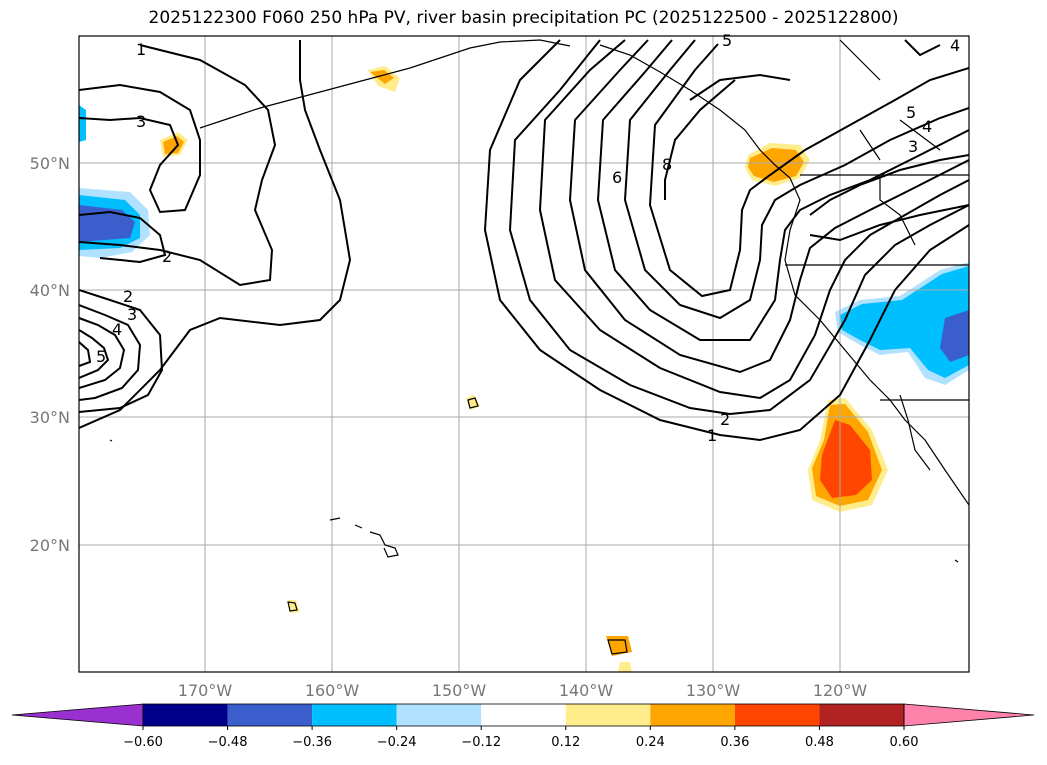  I want to click on pos-area-small-d, so click(625, 667).